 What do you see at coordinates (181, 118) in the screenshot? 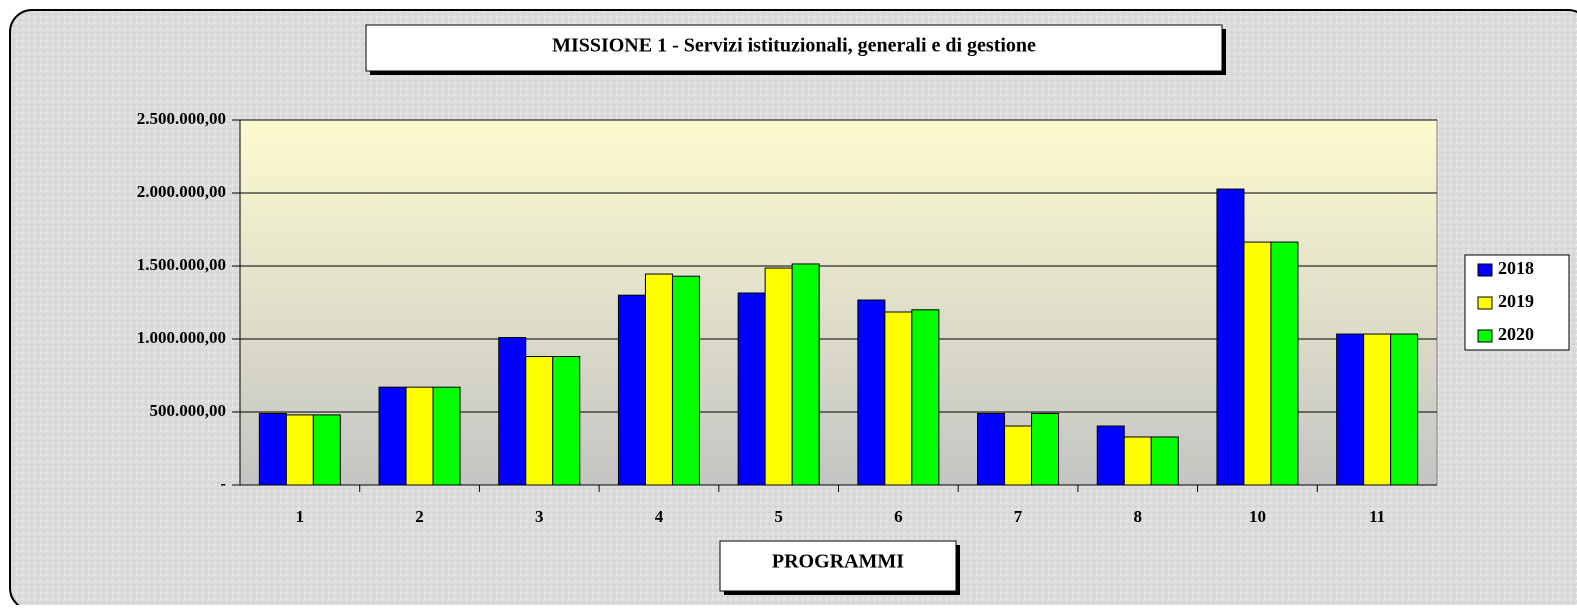
I see `y-tick-label: 2.500.000,00` at bounding box center [181, 118].